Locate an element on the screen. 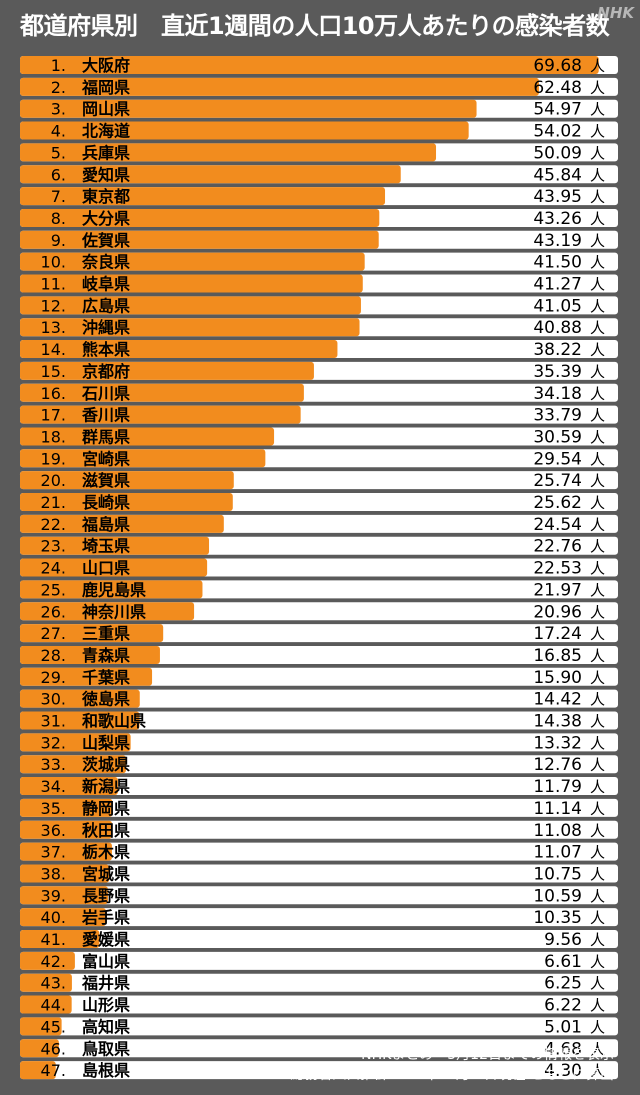  rank-label: 39. is located at coordinates (53, 895).